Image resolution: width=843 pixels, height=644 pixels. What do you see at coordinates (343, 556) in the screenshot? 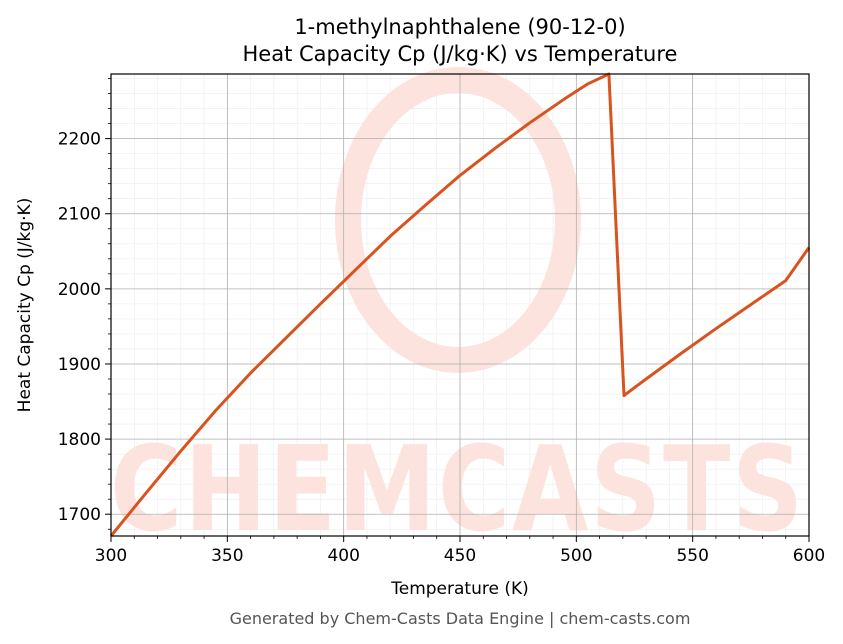
I see `x-tick-label: 400` at bounding box center [343, 556].